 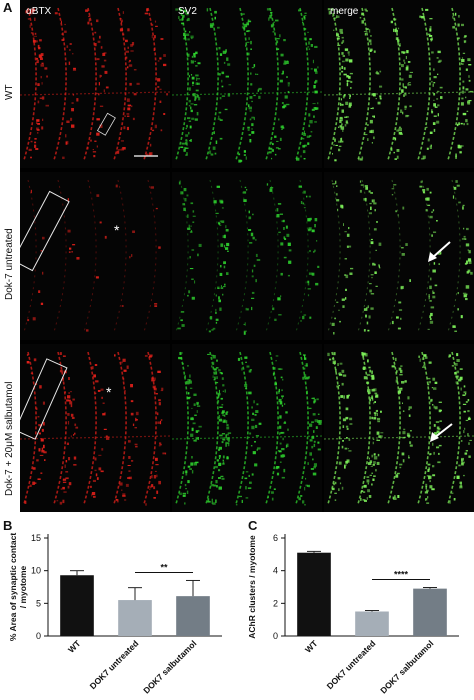 I want to click on y-tick-label: 4, so click(x=275, y=571).